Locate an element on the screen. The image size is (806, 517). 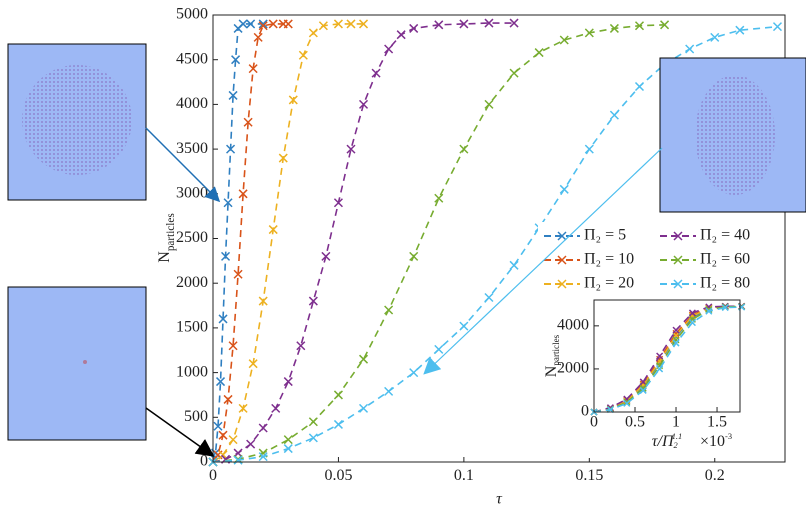
x-tick-label: 0.05 is located at coordinates (338, 475).